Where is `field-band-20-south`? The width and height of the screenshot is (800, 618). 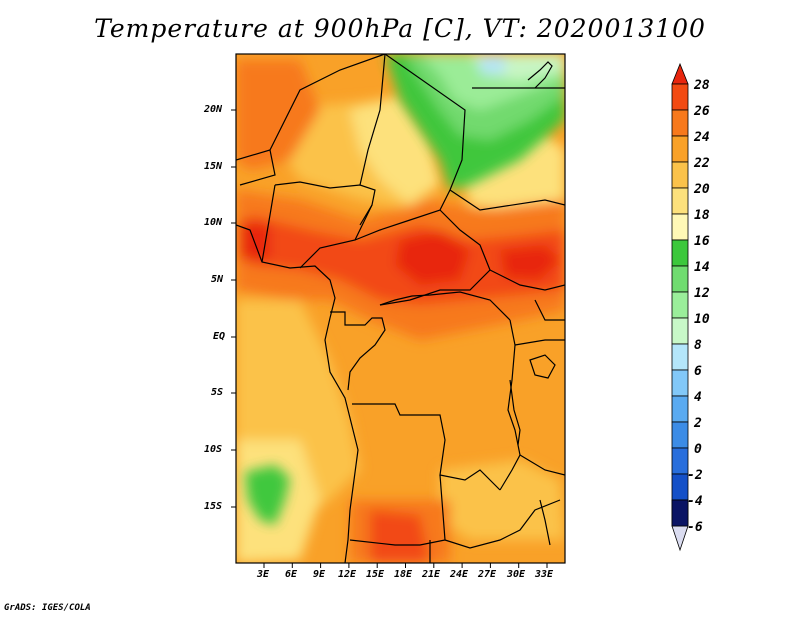 field-band-20-south is located at coordinates (502, 500).